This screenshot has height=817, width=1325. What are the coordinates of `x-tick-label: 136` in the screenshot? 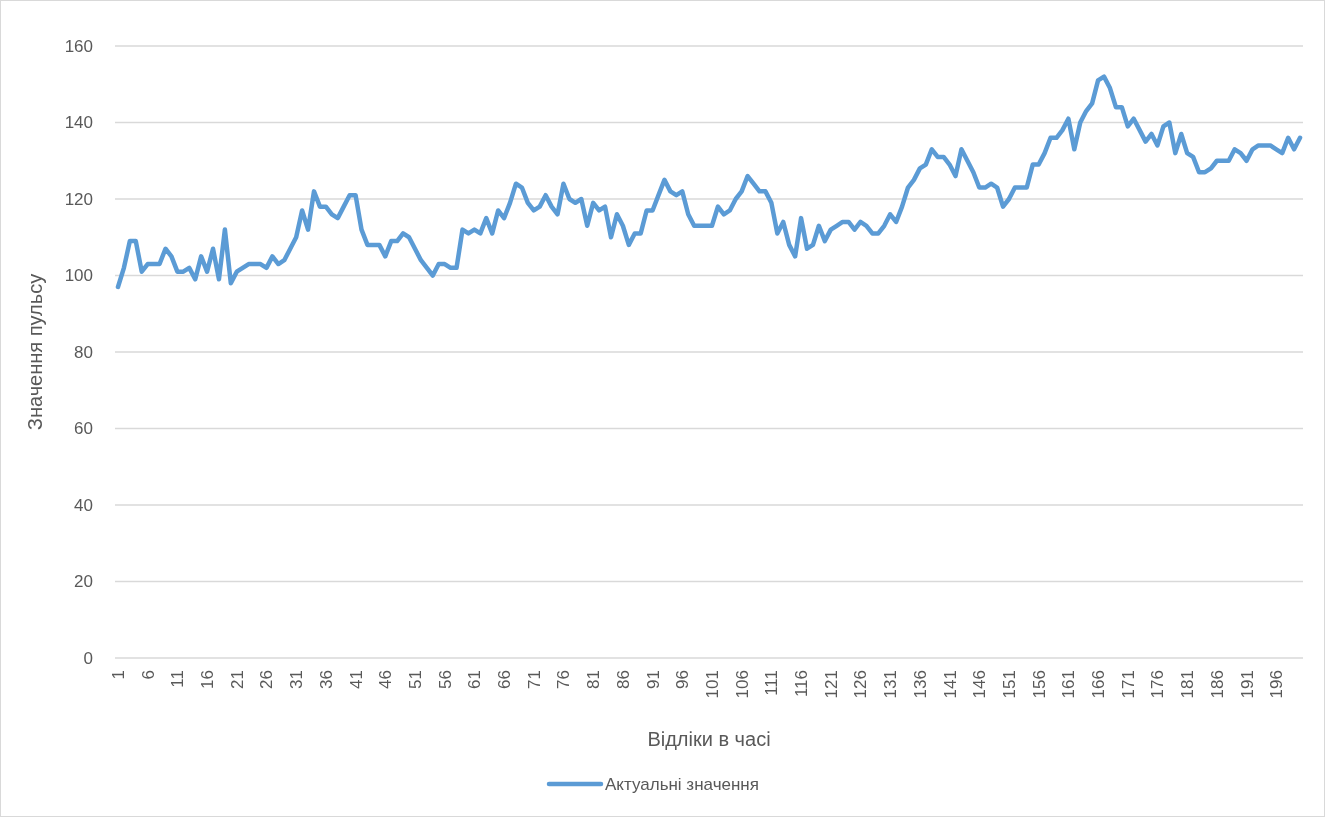 It's located at (920, 684).